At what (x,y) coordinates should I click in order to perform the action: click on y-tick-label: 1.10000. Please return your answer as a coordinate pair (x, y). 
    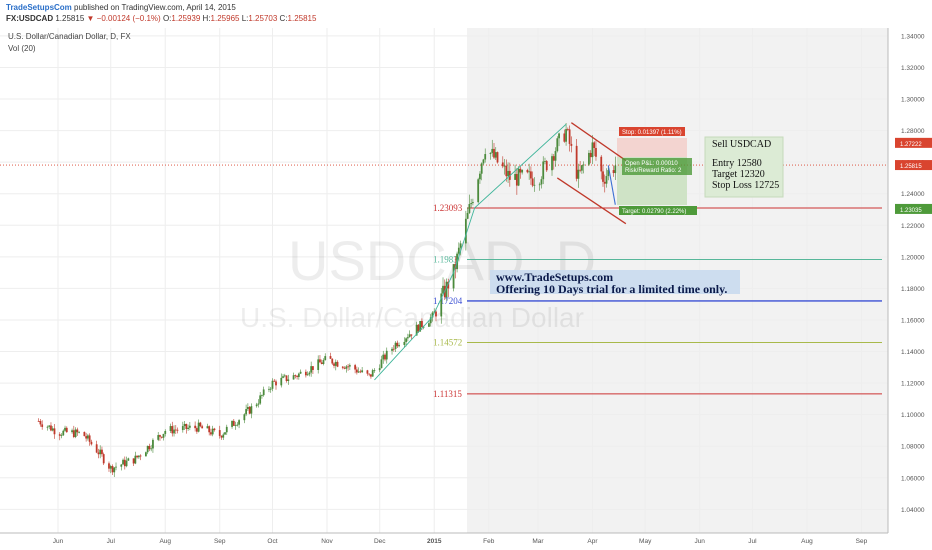
    Looking at the image, I should click on (913, 415).